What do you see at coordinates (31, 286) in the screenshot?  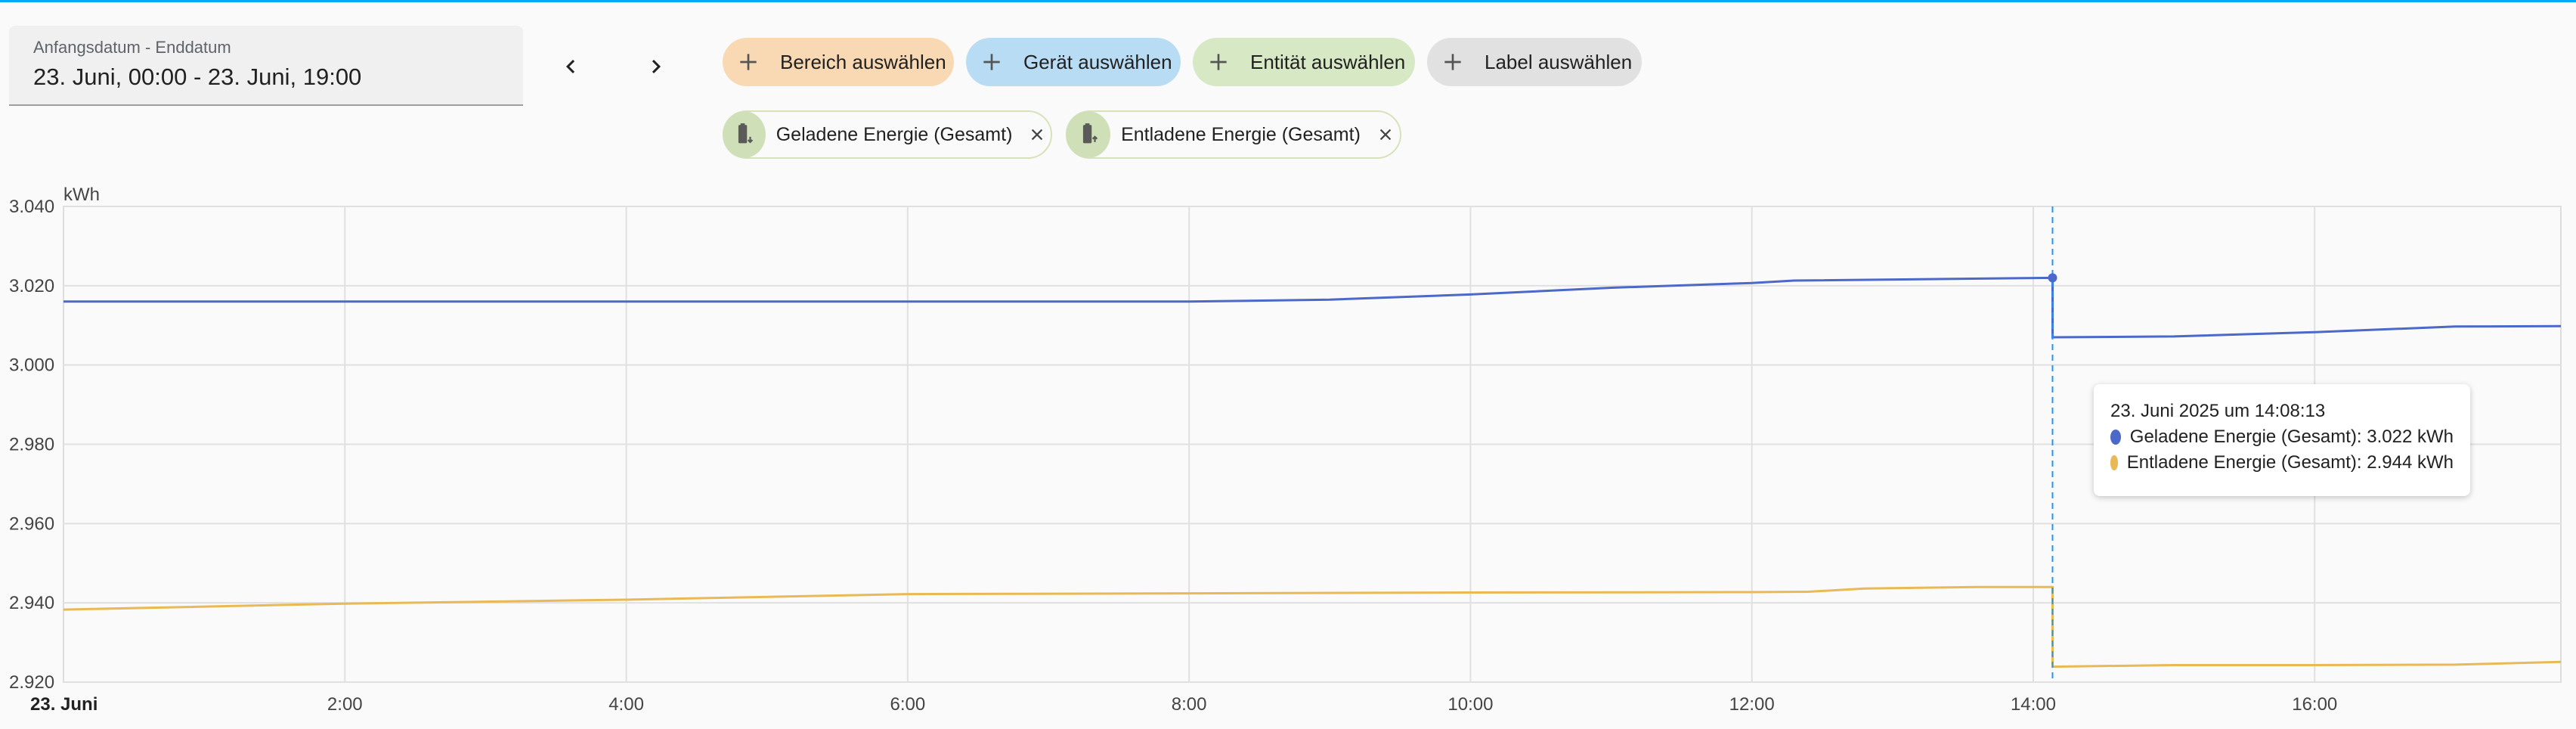 I see `y-tick-label: 3.020` at bounding box center [31, 286].